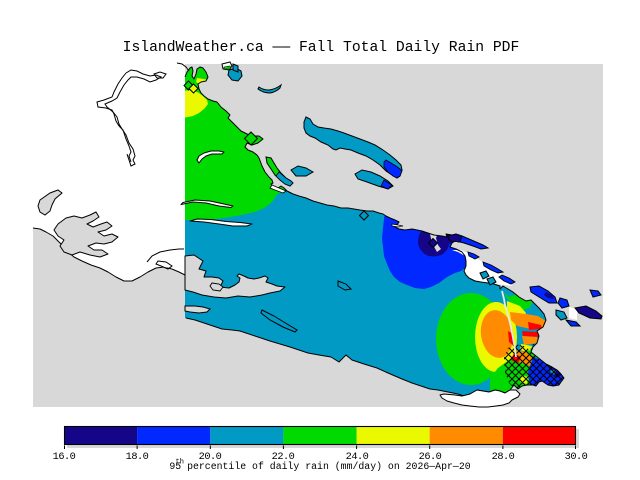 Image resolution: width=640 pixels, height=480 pixels. I want to click on svg-text: 16.0, so click(64, 457).